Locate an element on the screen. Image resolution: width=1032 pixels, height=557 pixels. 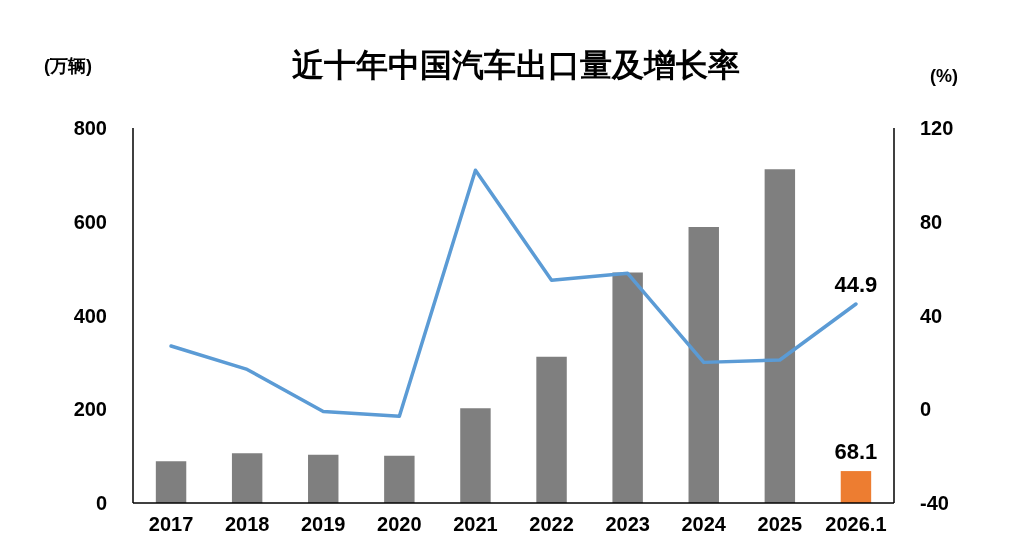
y-tick-label: 800 is located at coordinates (90, 128).